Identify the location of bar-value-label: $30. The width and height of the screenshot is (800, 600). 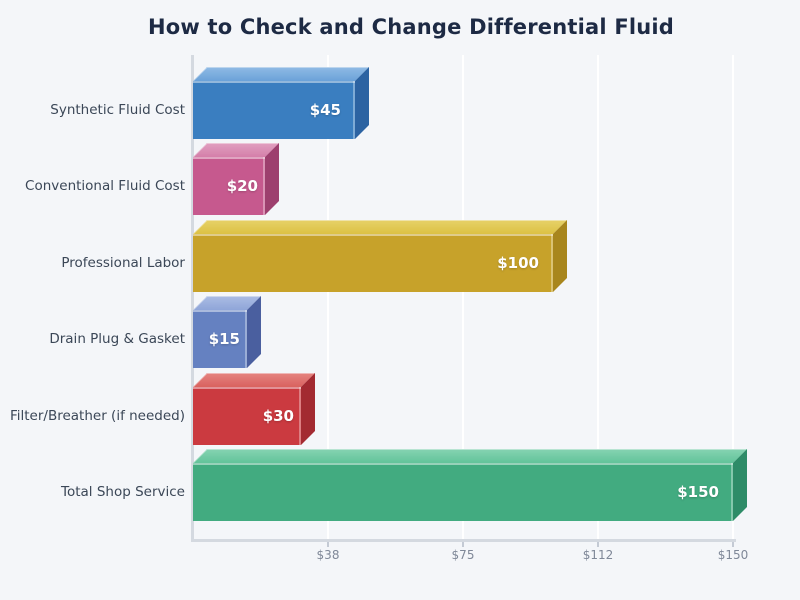
(278, 415).